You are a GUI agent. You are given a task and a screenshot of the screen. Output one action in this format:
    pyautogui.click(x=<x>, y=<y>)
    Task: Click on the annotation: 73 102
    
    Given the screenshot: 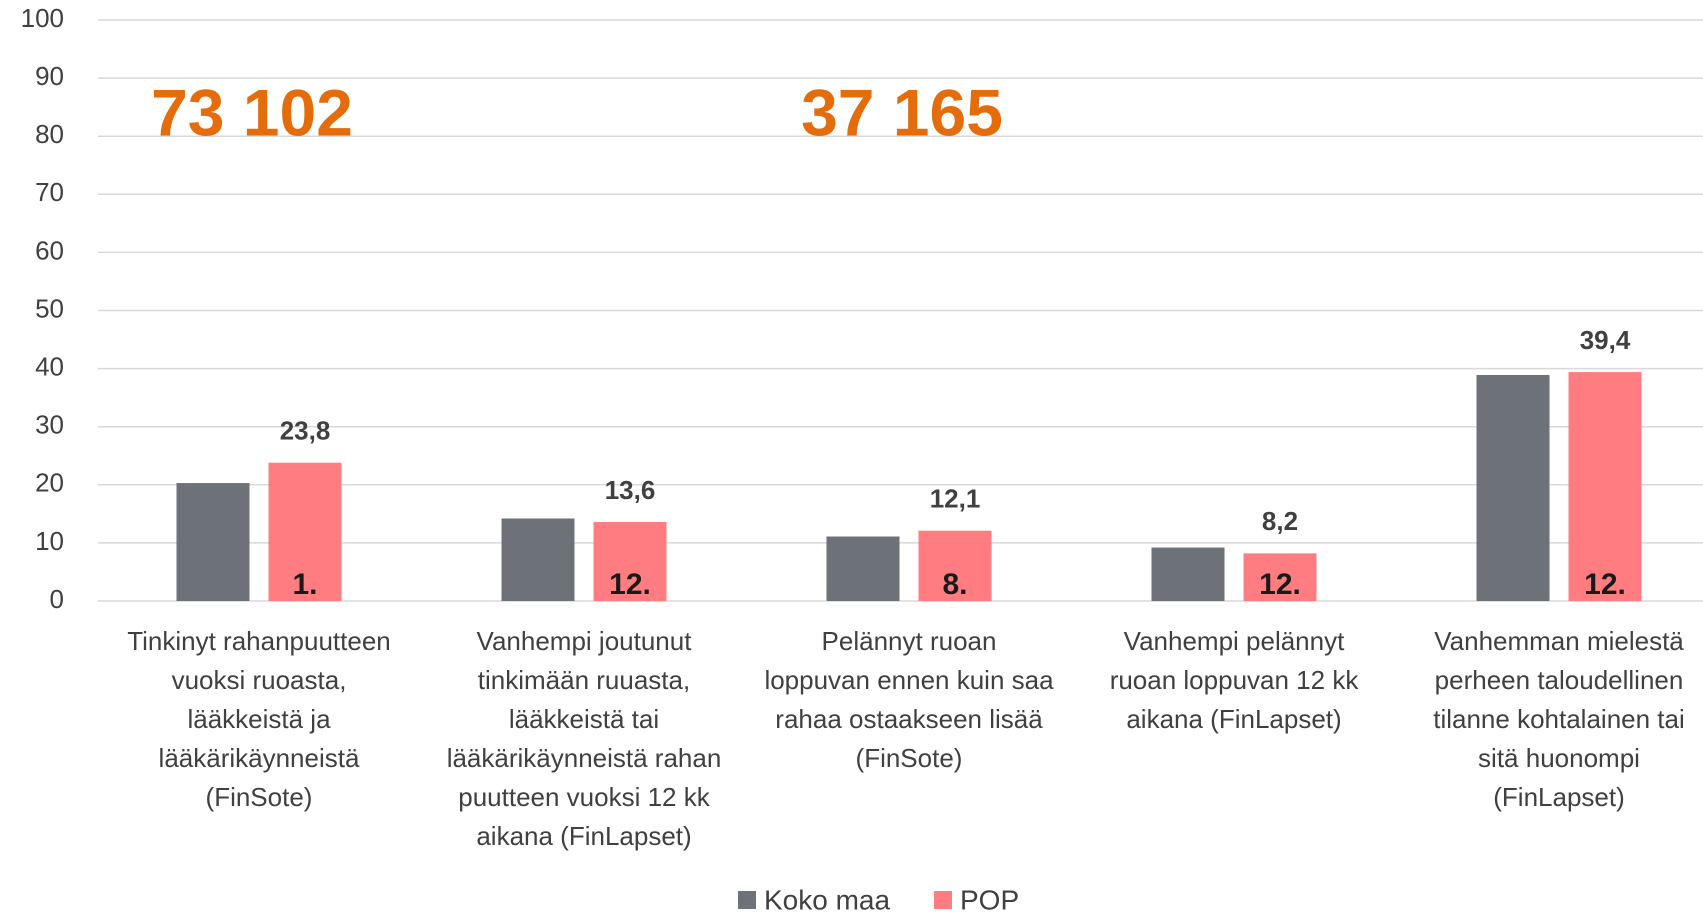 What is the action you would take?
    pyautogui.click(x=252, y=112)
    